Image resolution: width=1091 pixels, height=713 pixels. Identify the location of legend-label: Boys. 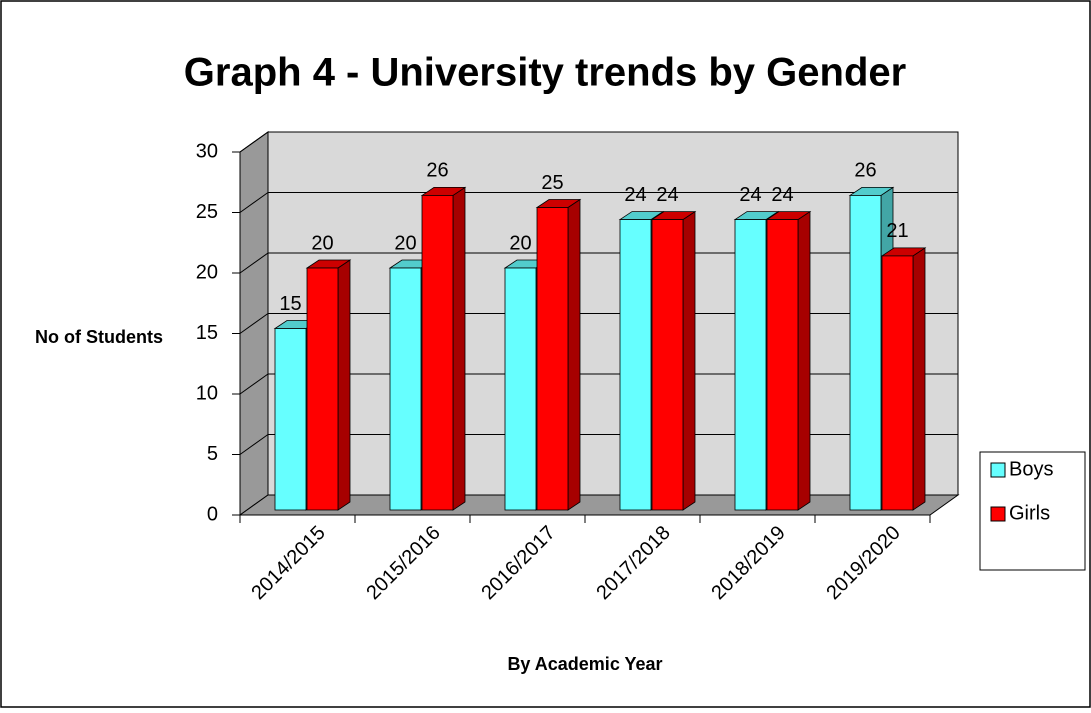
(1031, 469).